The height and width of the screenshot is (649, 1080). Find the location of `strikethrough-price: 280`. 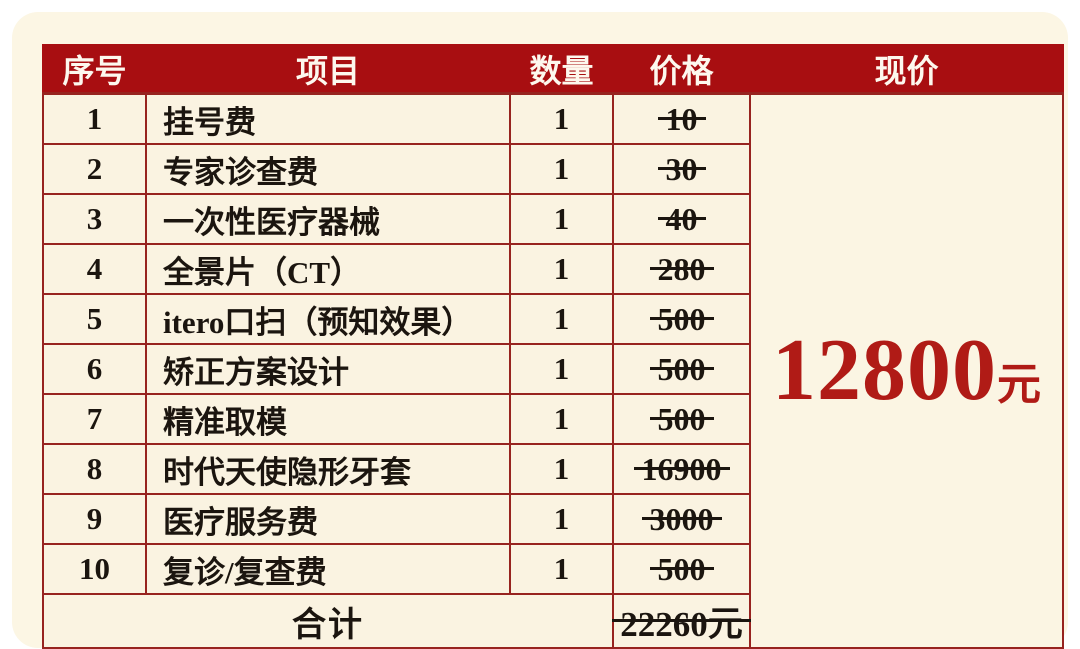

strikethrough-price: 280 is located at coordinates (681, 269).